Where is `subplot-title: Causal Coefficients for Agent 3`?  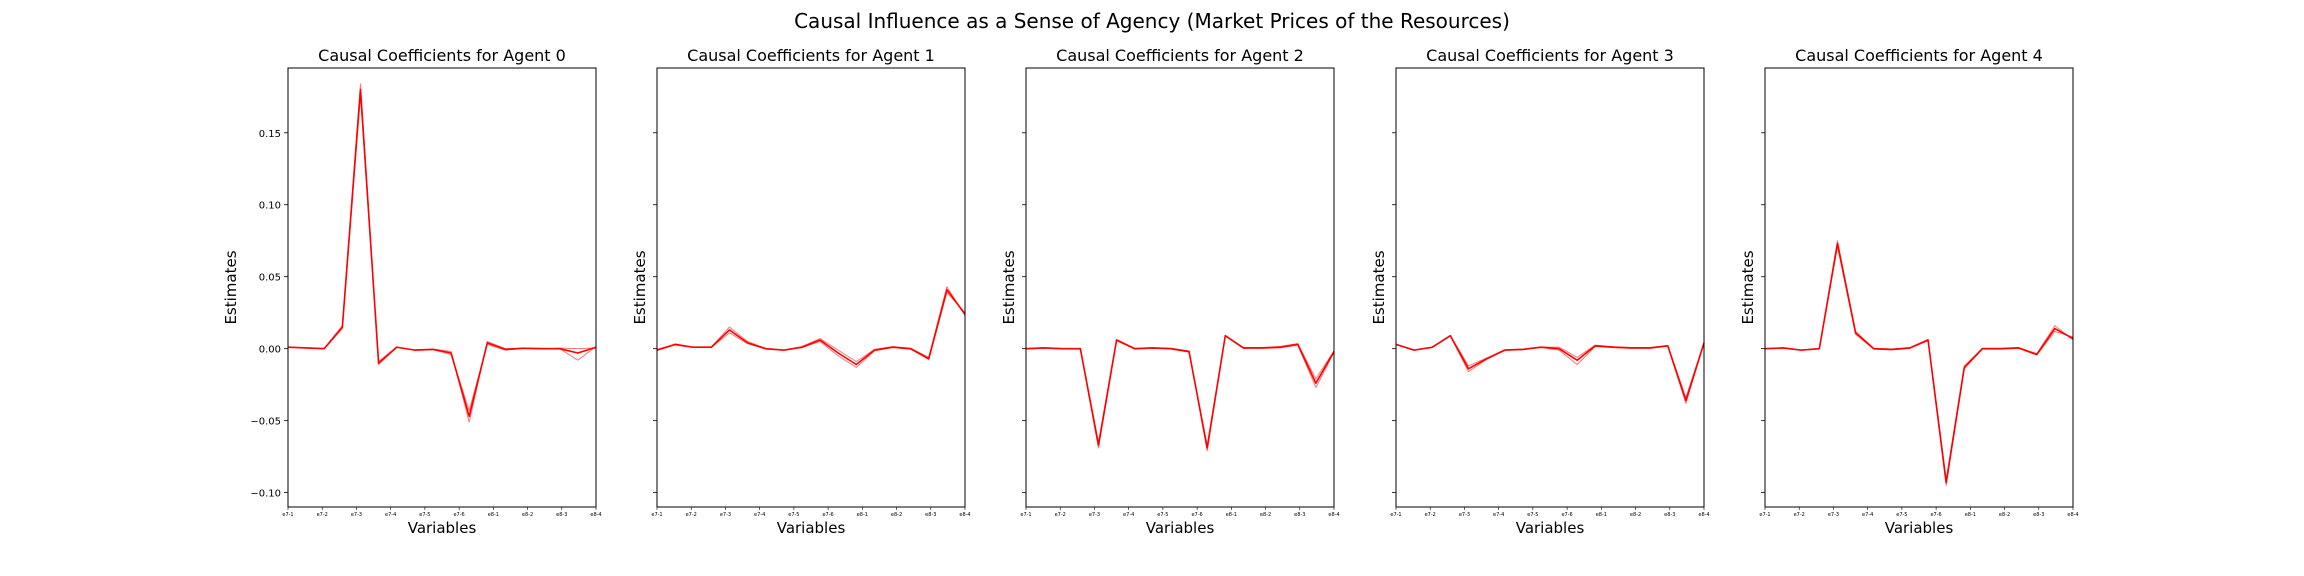
subplot-title: Causal Coefficients for Agent 3 is located at coordinates (1550, 55).